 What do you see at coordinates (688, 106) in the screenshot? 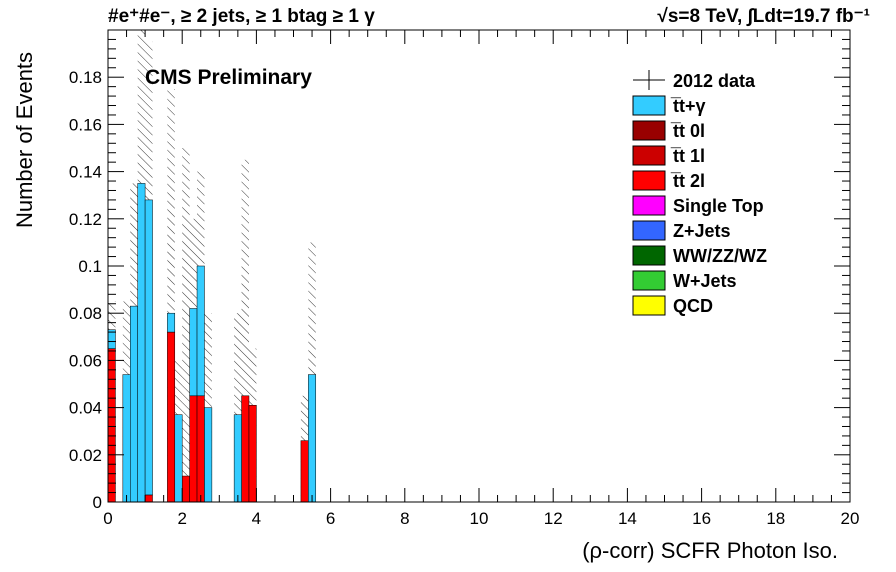
I see `legend-label: t̅t+γ` at bounding box center [688, 106].